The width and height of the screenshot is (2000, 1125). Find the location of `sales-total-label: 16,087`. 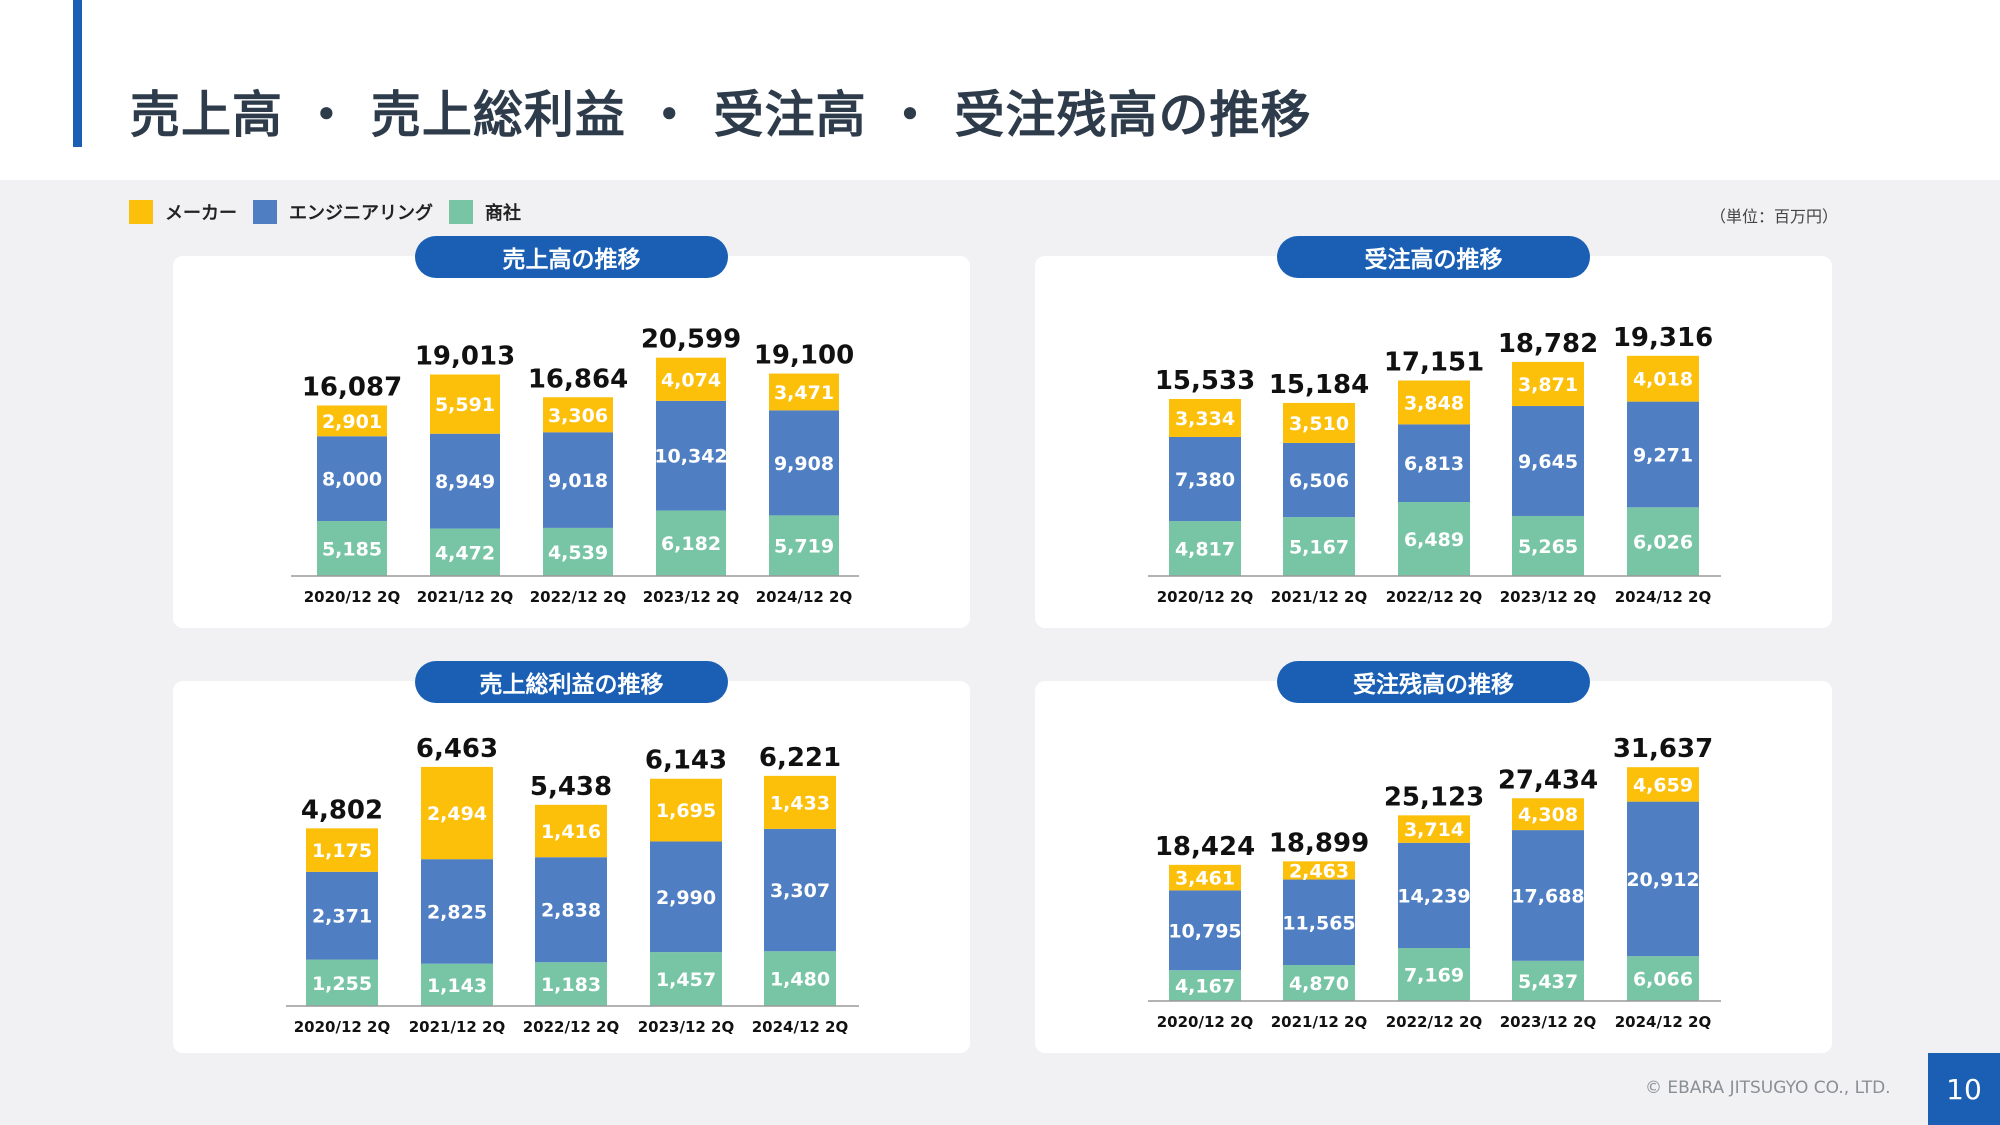

sales-total-label: 16,087 is located at coordinates (352, 387).